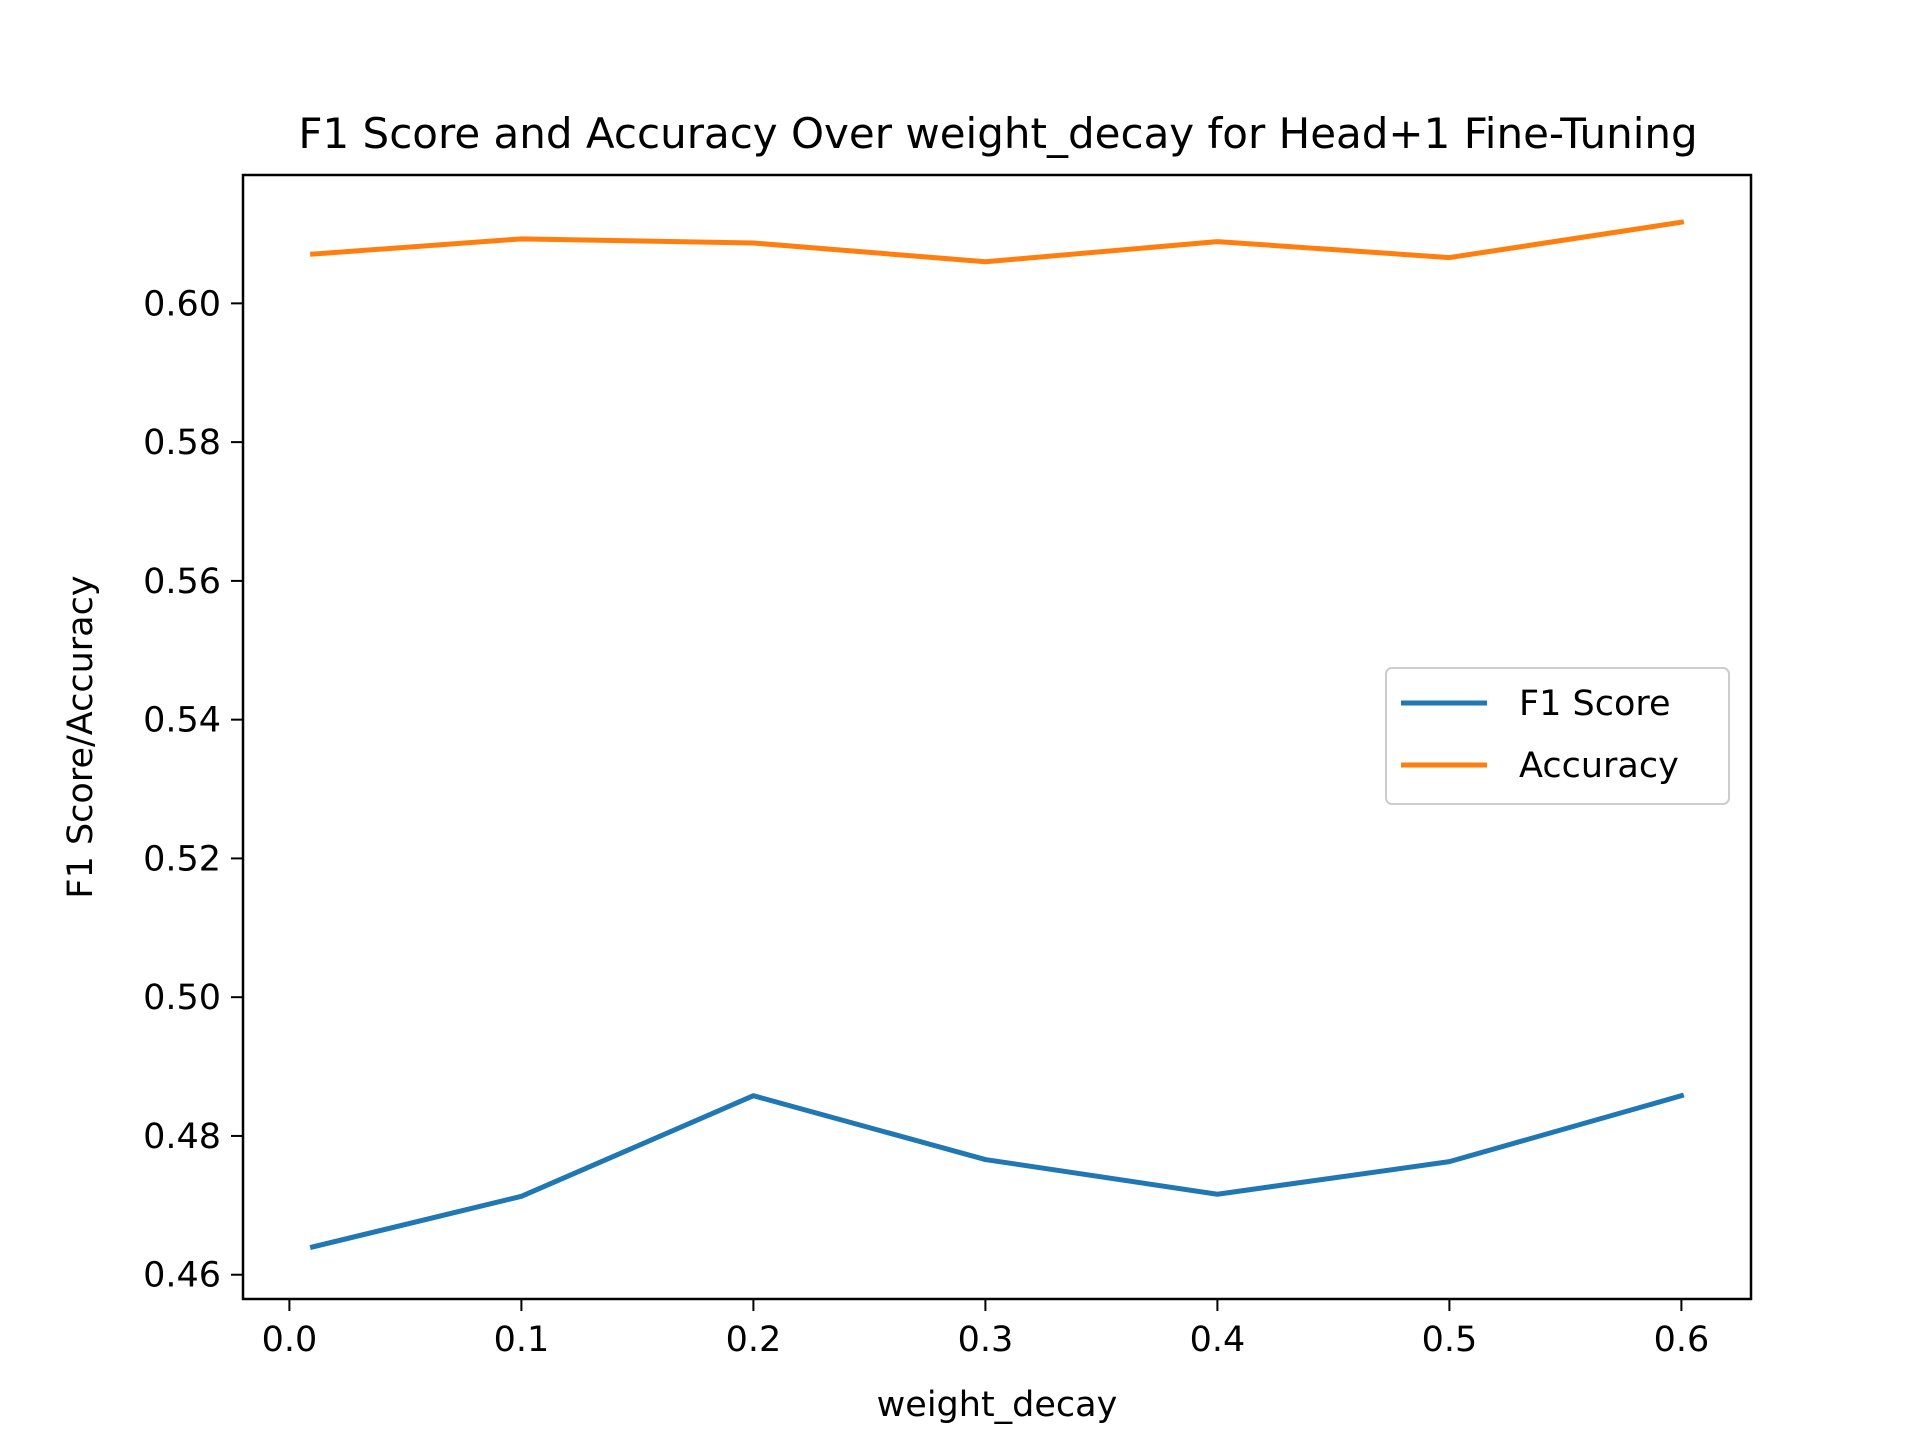 The height and width of the screenshot is (1440, 1920). I want to click on x-axis: 0.0 0.1 0.2 0.3 0.4 0.5 0.6, so click(986, 1329).